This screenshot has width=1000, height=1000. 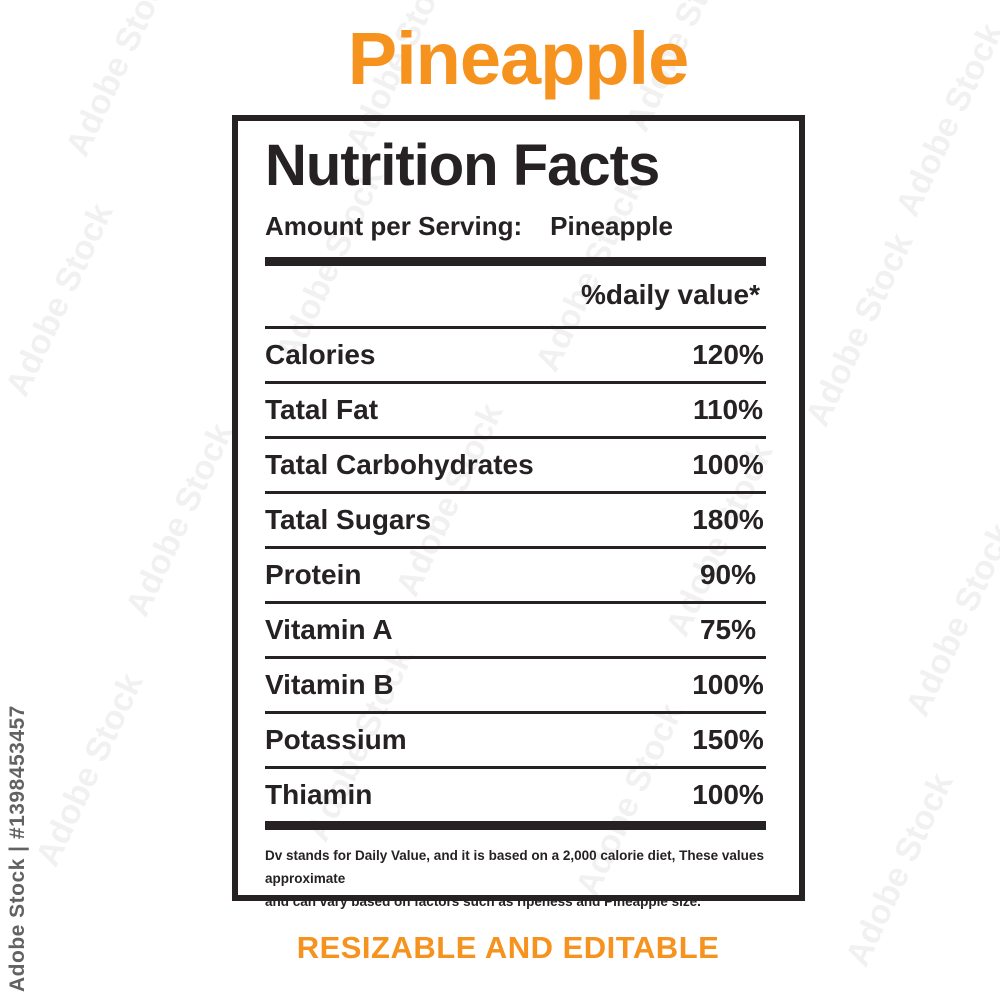 I want to click on table-row: Potassium 150%, so click(x=515, y=738).